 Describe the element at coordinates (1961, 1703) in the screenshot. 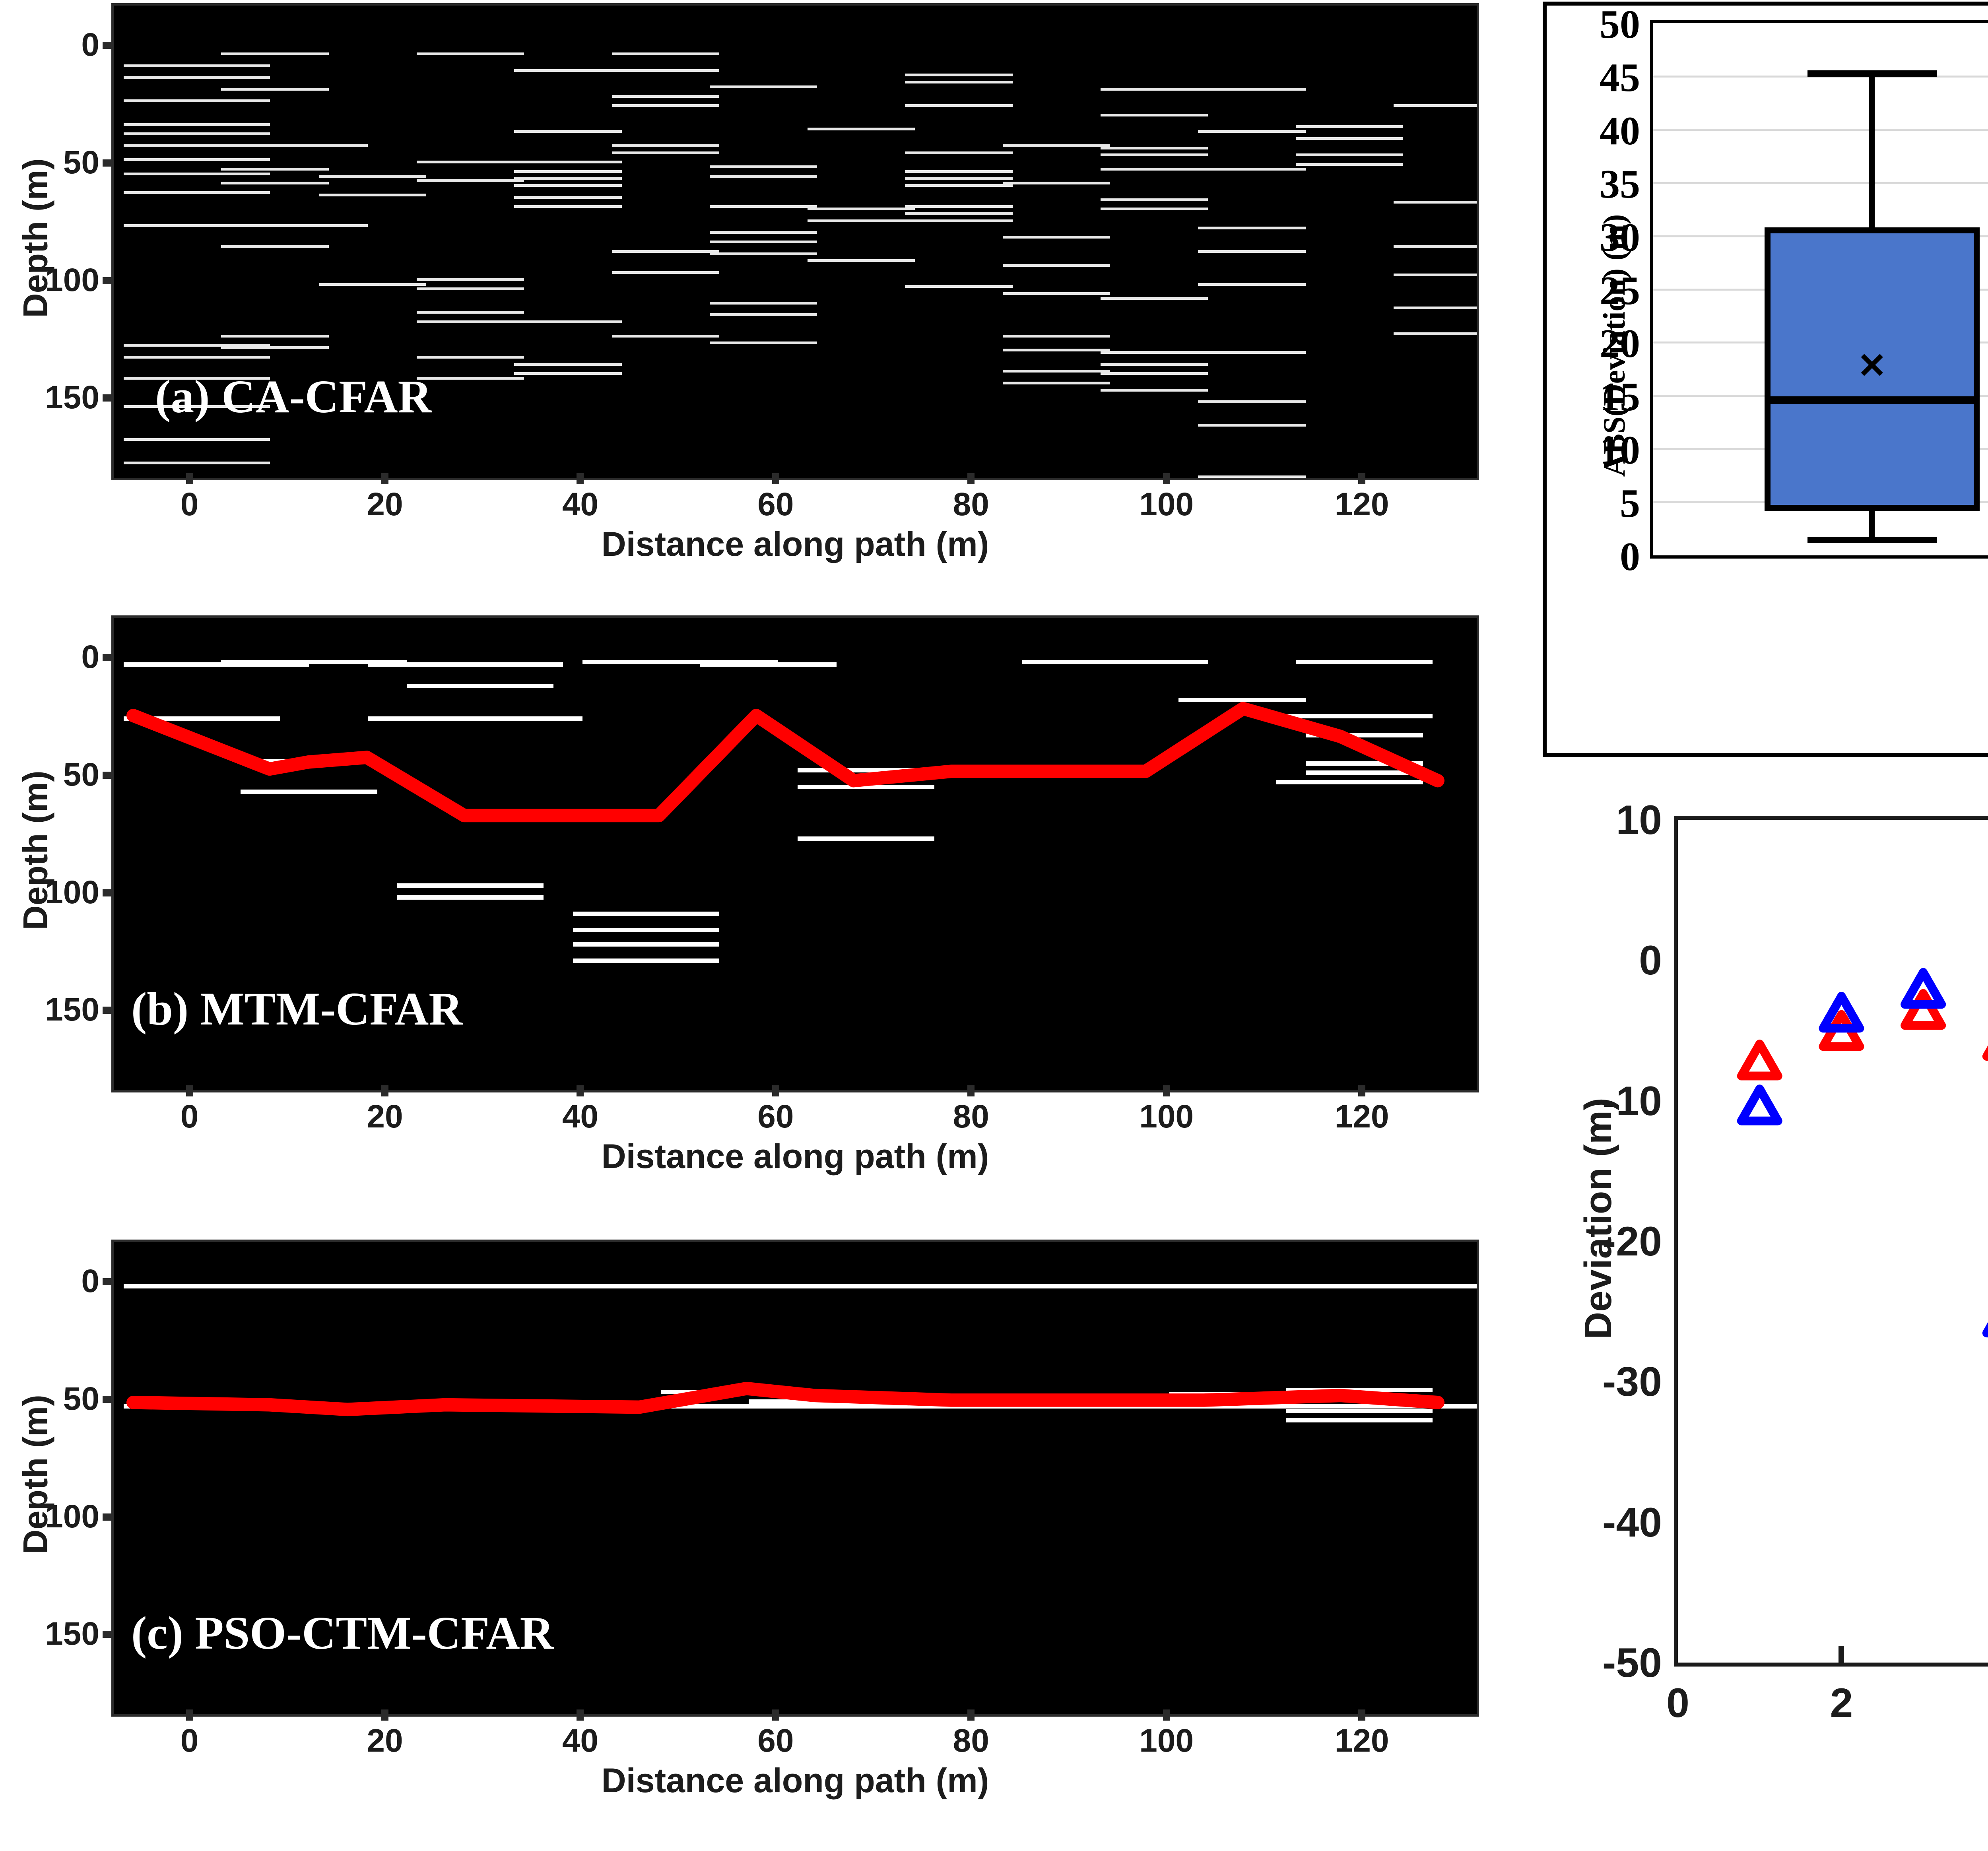

I see `xtick-label: 4` at that location.